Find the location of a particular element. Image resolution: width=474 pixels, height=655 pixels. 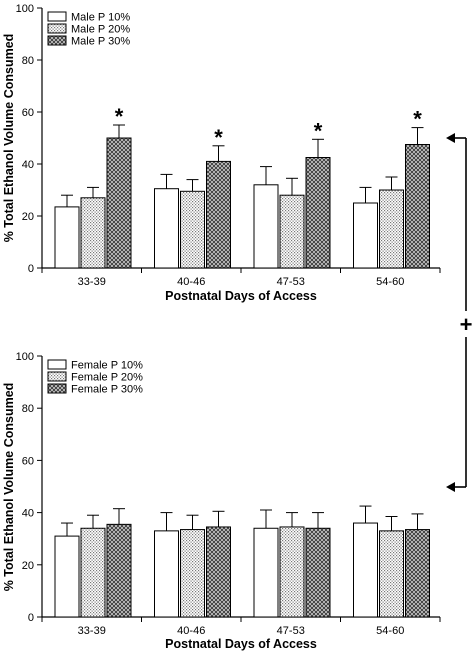

legend-label: Female P 10% is located at coordinates (107, 366).